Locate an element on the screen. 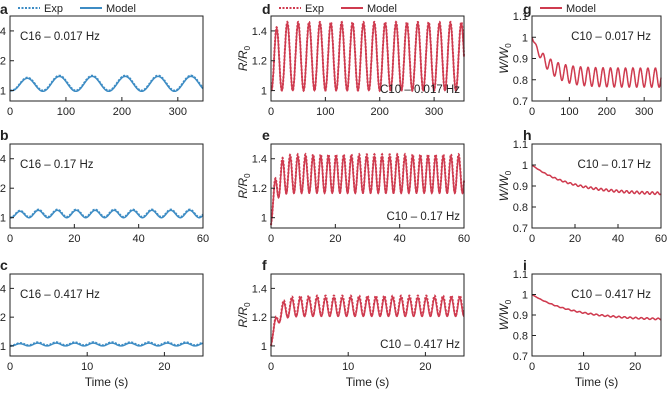  panel-i-frame is located at coordinates (596, 315).